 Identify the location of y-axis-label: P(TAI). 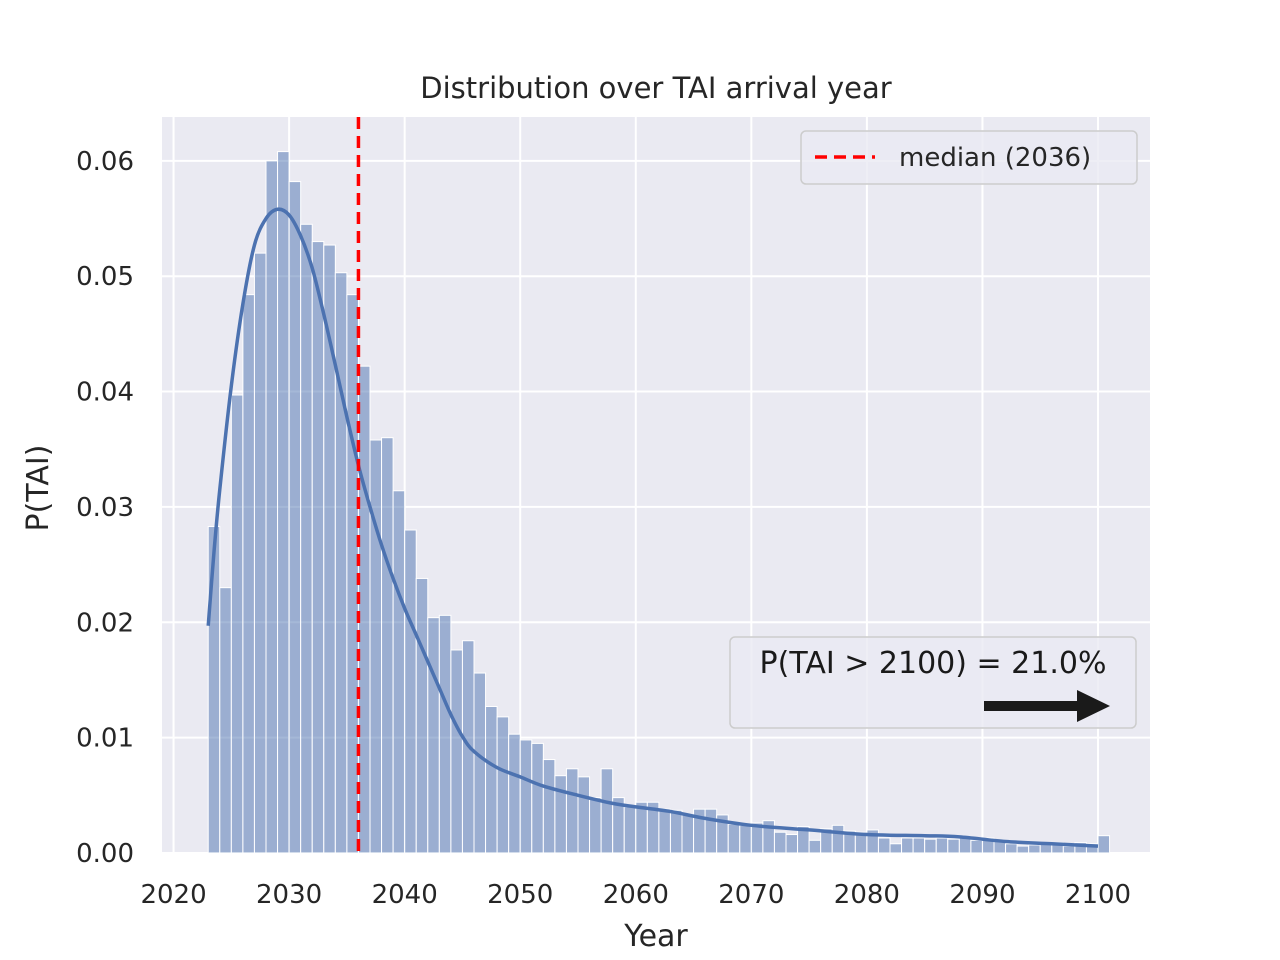
(38, 488).